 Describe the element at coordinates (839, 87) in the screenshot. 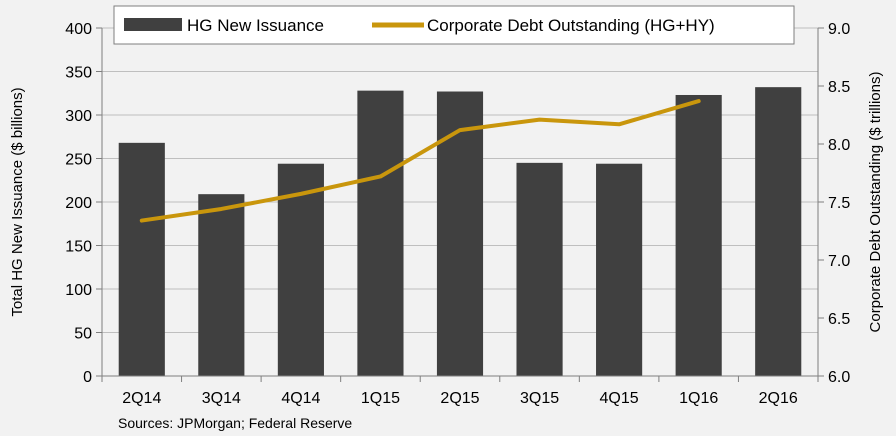

I see `right-tick-label: 8.5` at that location.